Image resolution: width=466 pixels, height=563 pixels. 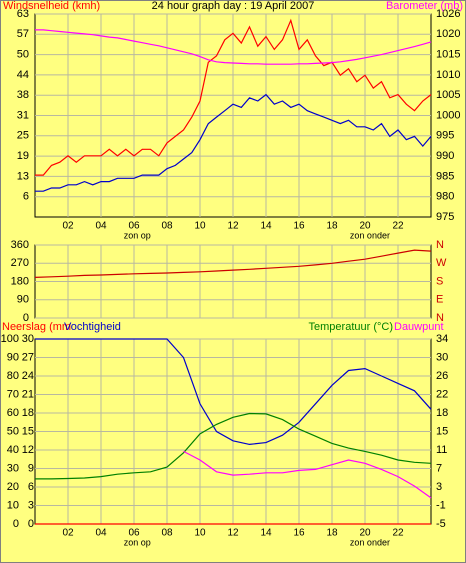 What do you see at coordinates (445, 176) in the screenshot?
I see `y2-tick-label: 985` at bounding box center [445, 176].